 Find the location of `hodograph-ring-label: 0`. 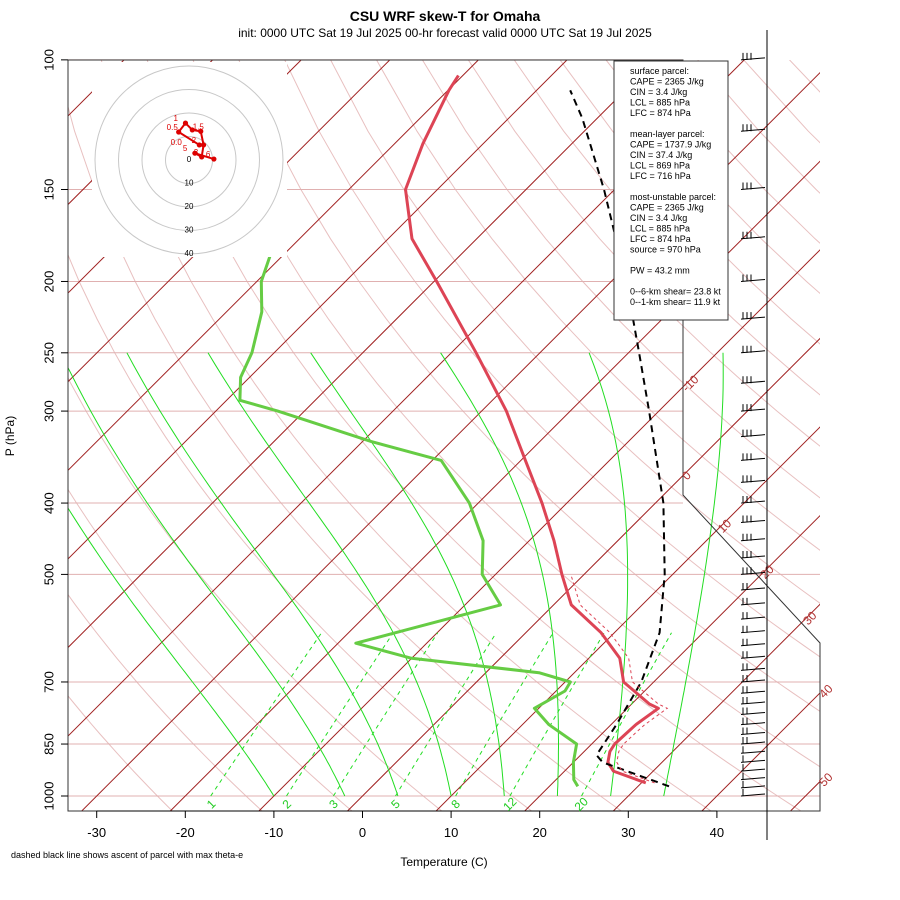

hodograph-ring-label: 0 is located at coordinates (189, 159).